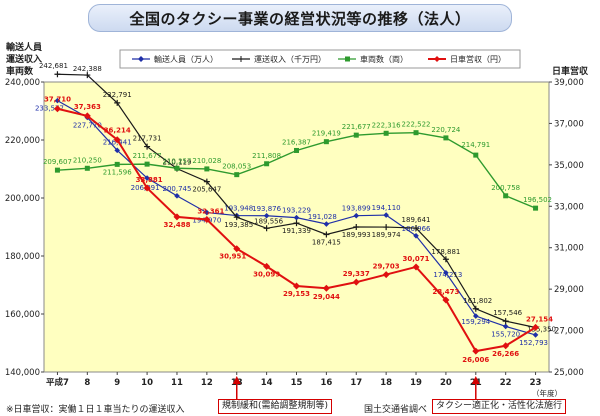 The width and height of the screenshot is (600, 416). I want to click on data-label-daily_revenue: 30,099, so click(266, 274).